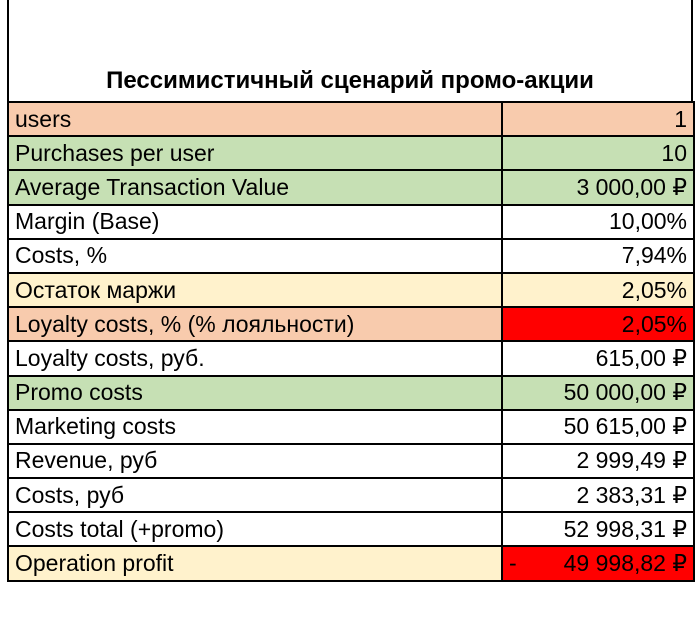  I want to click on cell-label-margin-base: Margin (Base), so click(255, 221).